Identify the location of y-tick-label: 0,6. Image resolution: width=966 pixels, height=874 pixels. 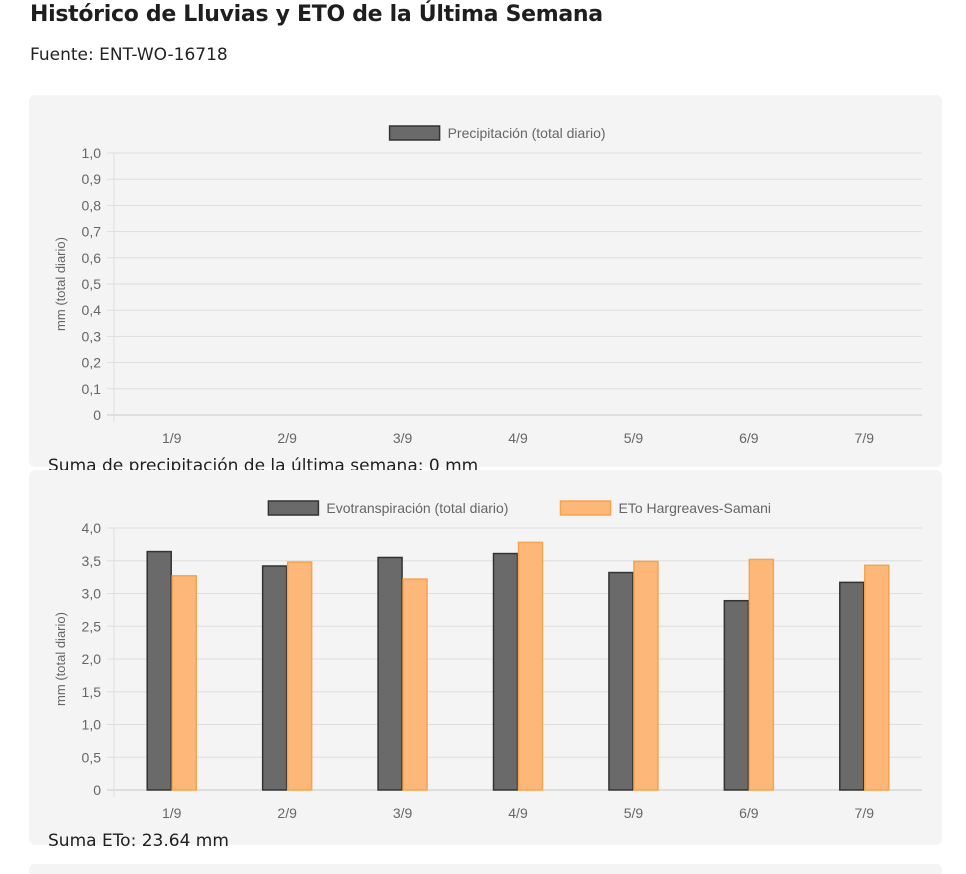
(92, 258).